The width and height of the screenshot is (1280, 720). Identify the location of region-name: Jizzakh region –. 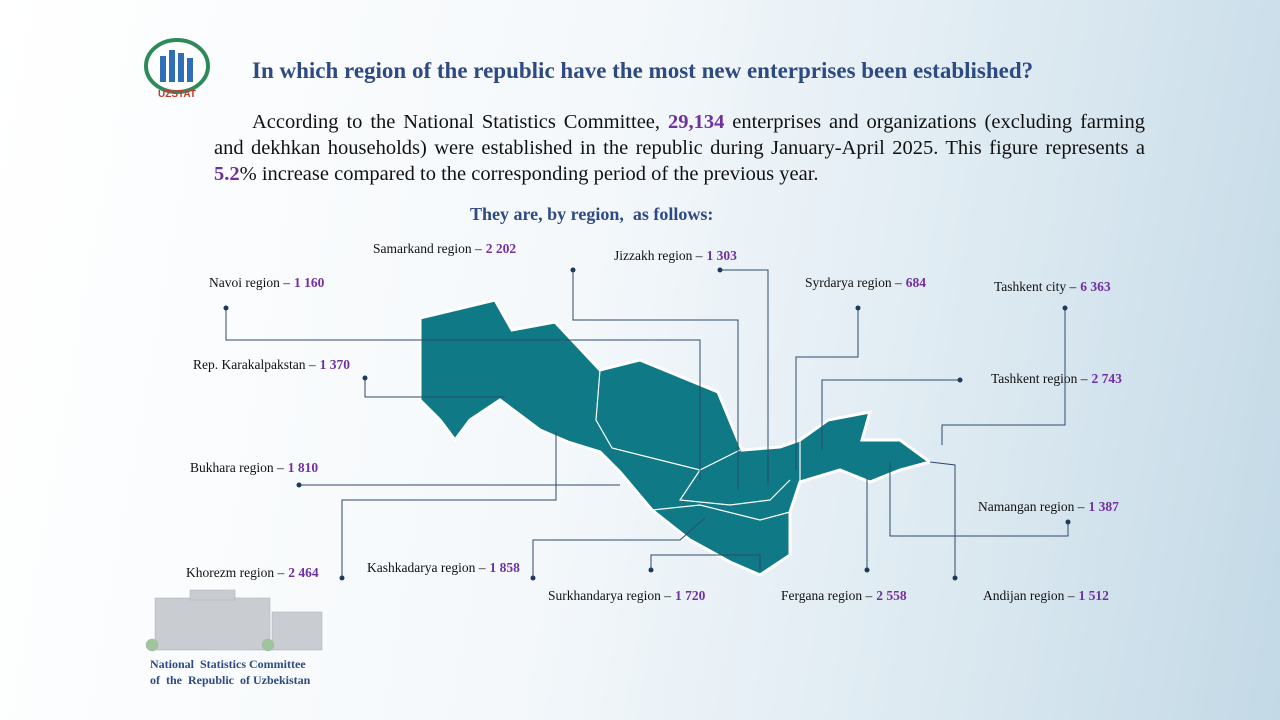
(658, 255).